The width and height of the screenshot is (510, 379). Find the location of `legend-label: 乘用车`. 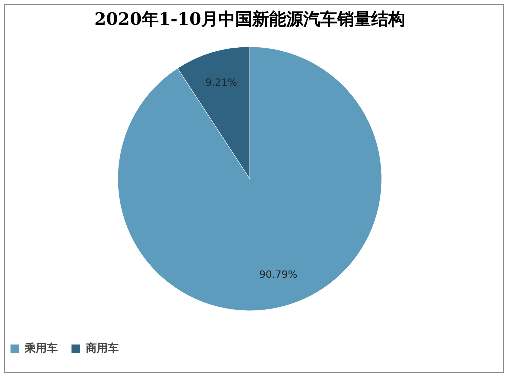

legend-label: 乘用车 is located at coordinates (41, 348).